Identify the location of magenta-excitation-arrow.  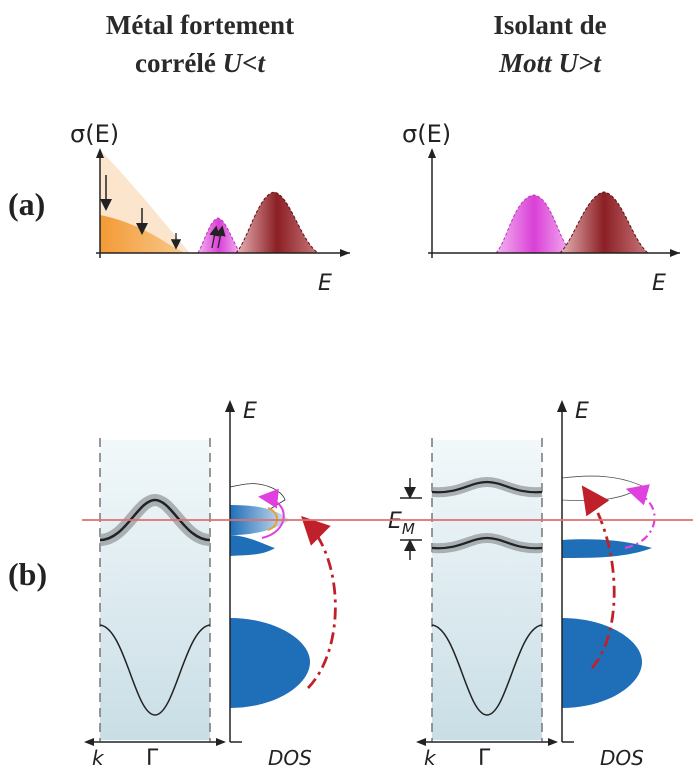
(640, 519).